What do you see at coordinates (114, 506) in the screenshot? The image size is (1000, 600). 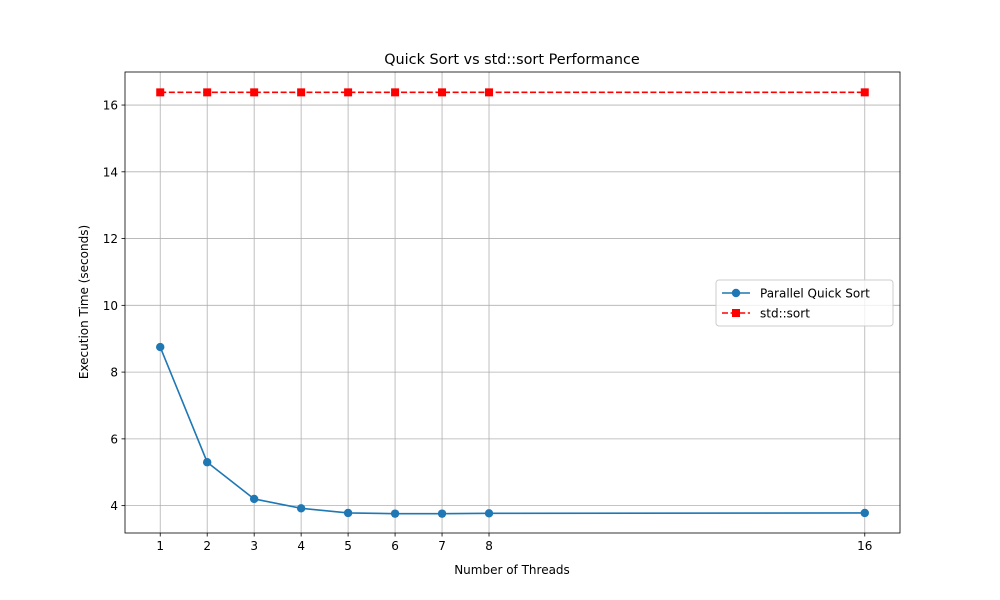 I see `y-tick-label: 4` at bounding box center [114, 506].